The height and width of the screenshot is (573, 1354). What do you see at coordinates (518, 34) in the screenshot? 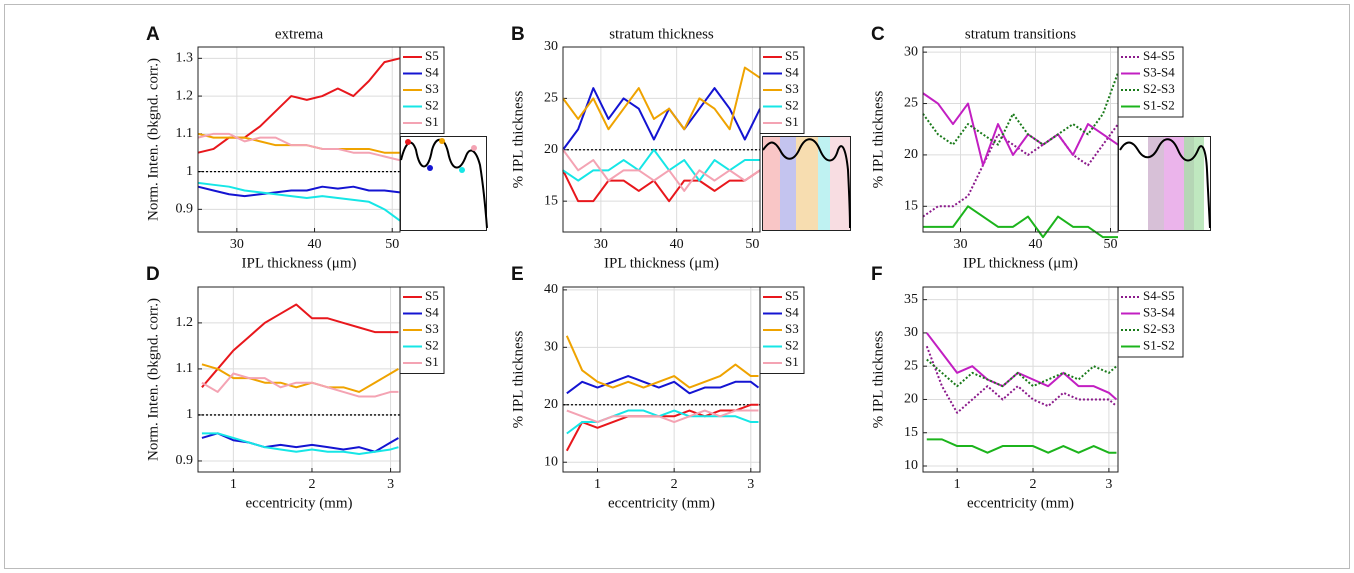
I see `panel-letter: B` at bounding box center [518, 34].